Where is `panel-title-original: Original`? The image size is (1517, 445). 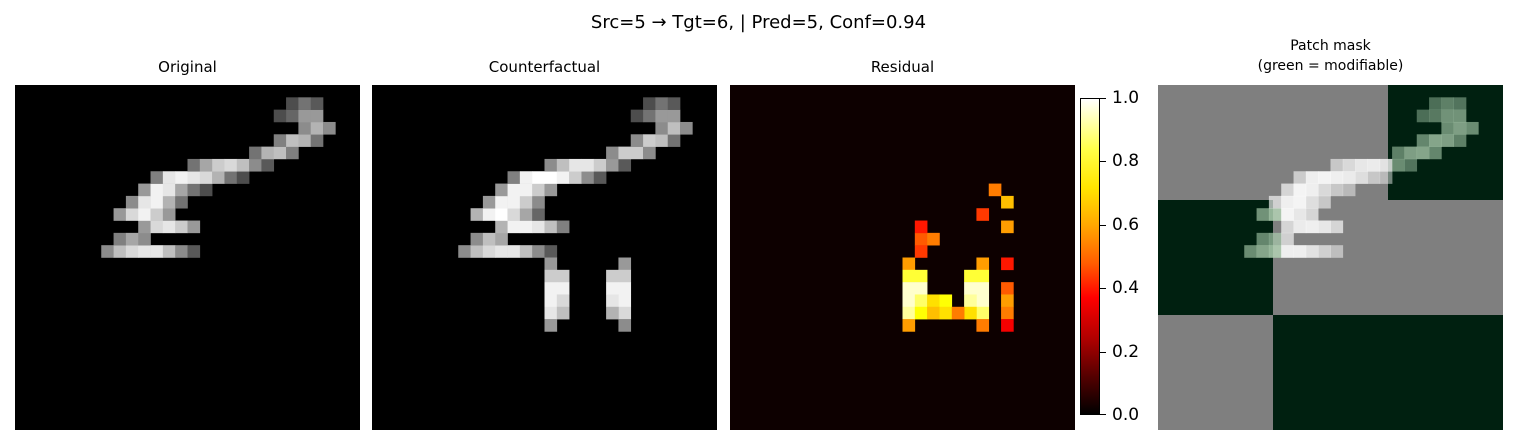
panel-title-original: Original is located at coordinates (187, 67).